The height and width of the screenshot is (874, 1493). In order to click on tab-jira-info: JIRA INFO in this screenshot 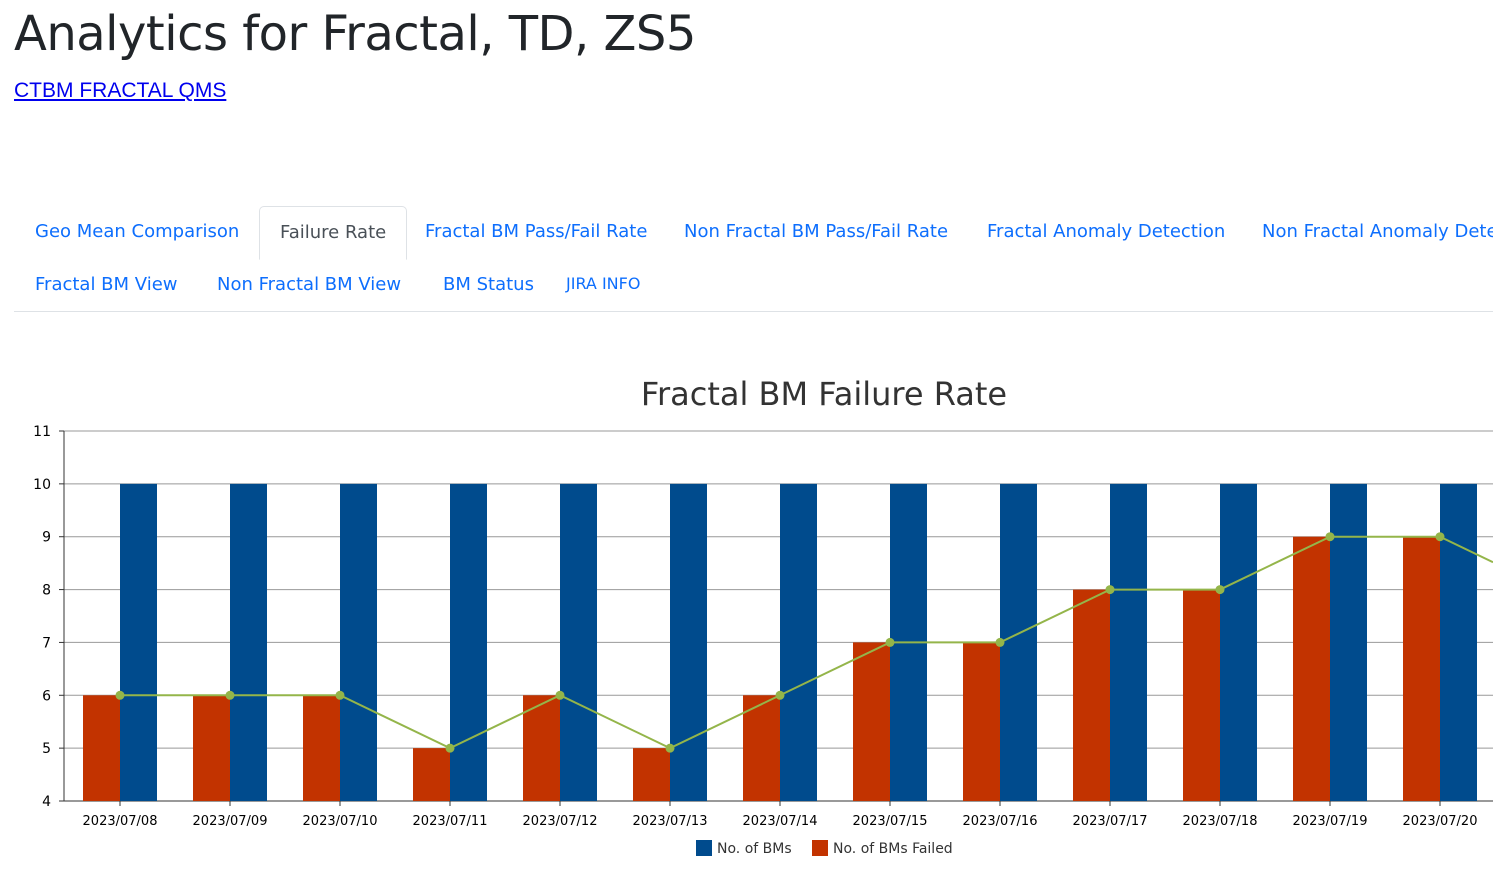, I will do `click(603, 283)`.